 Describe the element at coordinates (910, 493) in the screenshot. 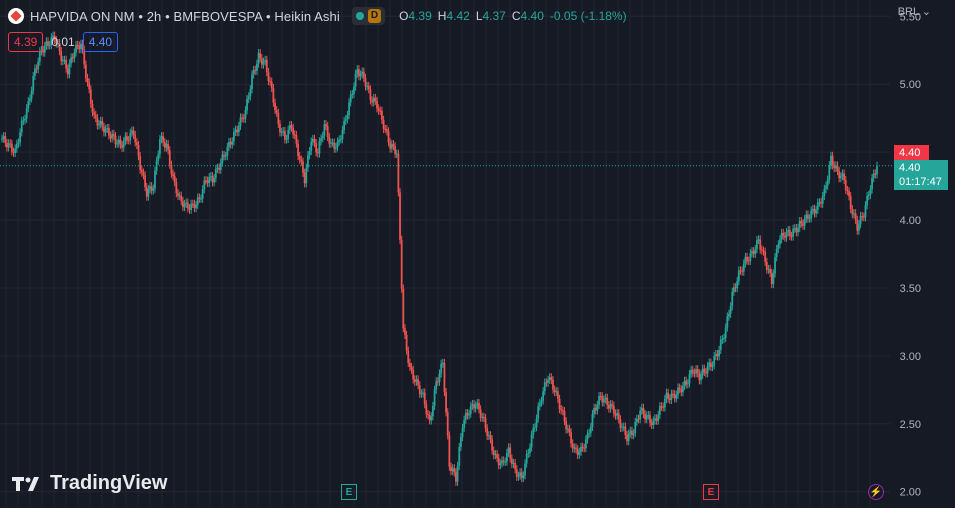

I see `price-tick-label: 2.00` at that location.